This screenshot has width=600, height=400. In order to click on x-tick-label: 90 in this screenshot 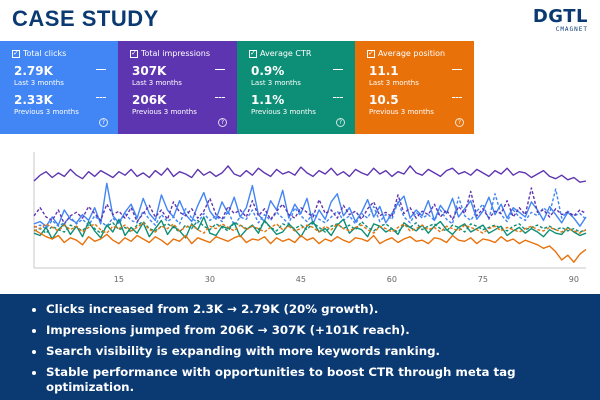, I will do `click(574, 279)`.